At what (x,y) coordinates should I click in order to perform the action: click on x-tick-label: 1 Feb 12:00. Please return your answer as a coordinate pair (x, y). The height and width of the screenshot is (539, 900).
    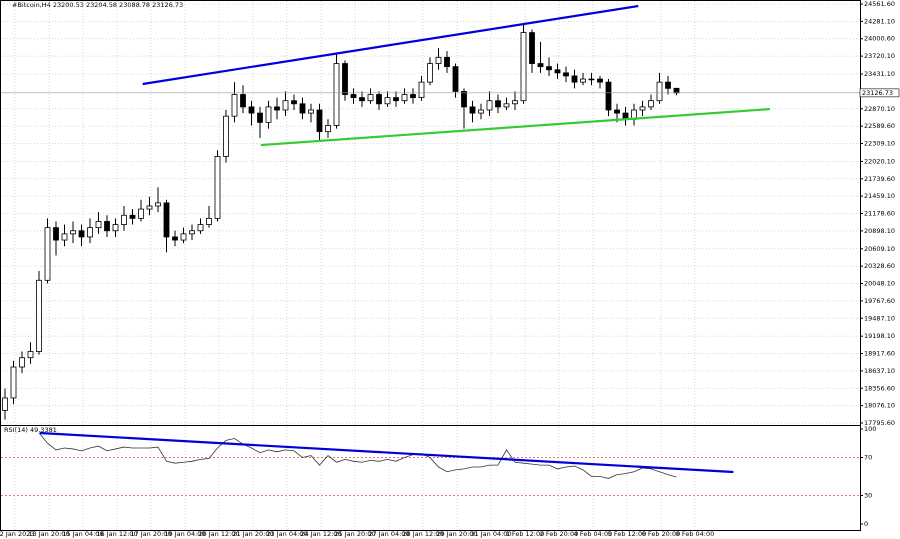
    Looking at the image, I should click on (525, 534).